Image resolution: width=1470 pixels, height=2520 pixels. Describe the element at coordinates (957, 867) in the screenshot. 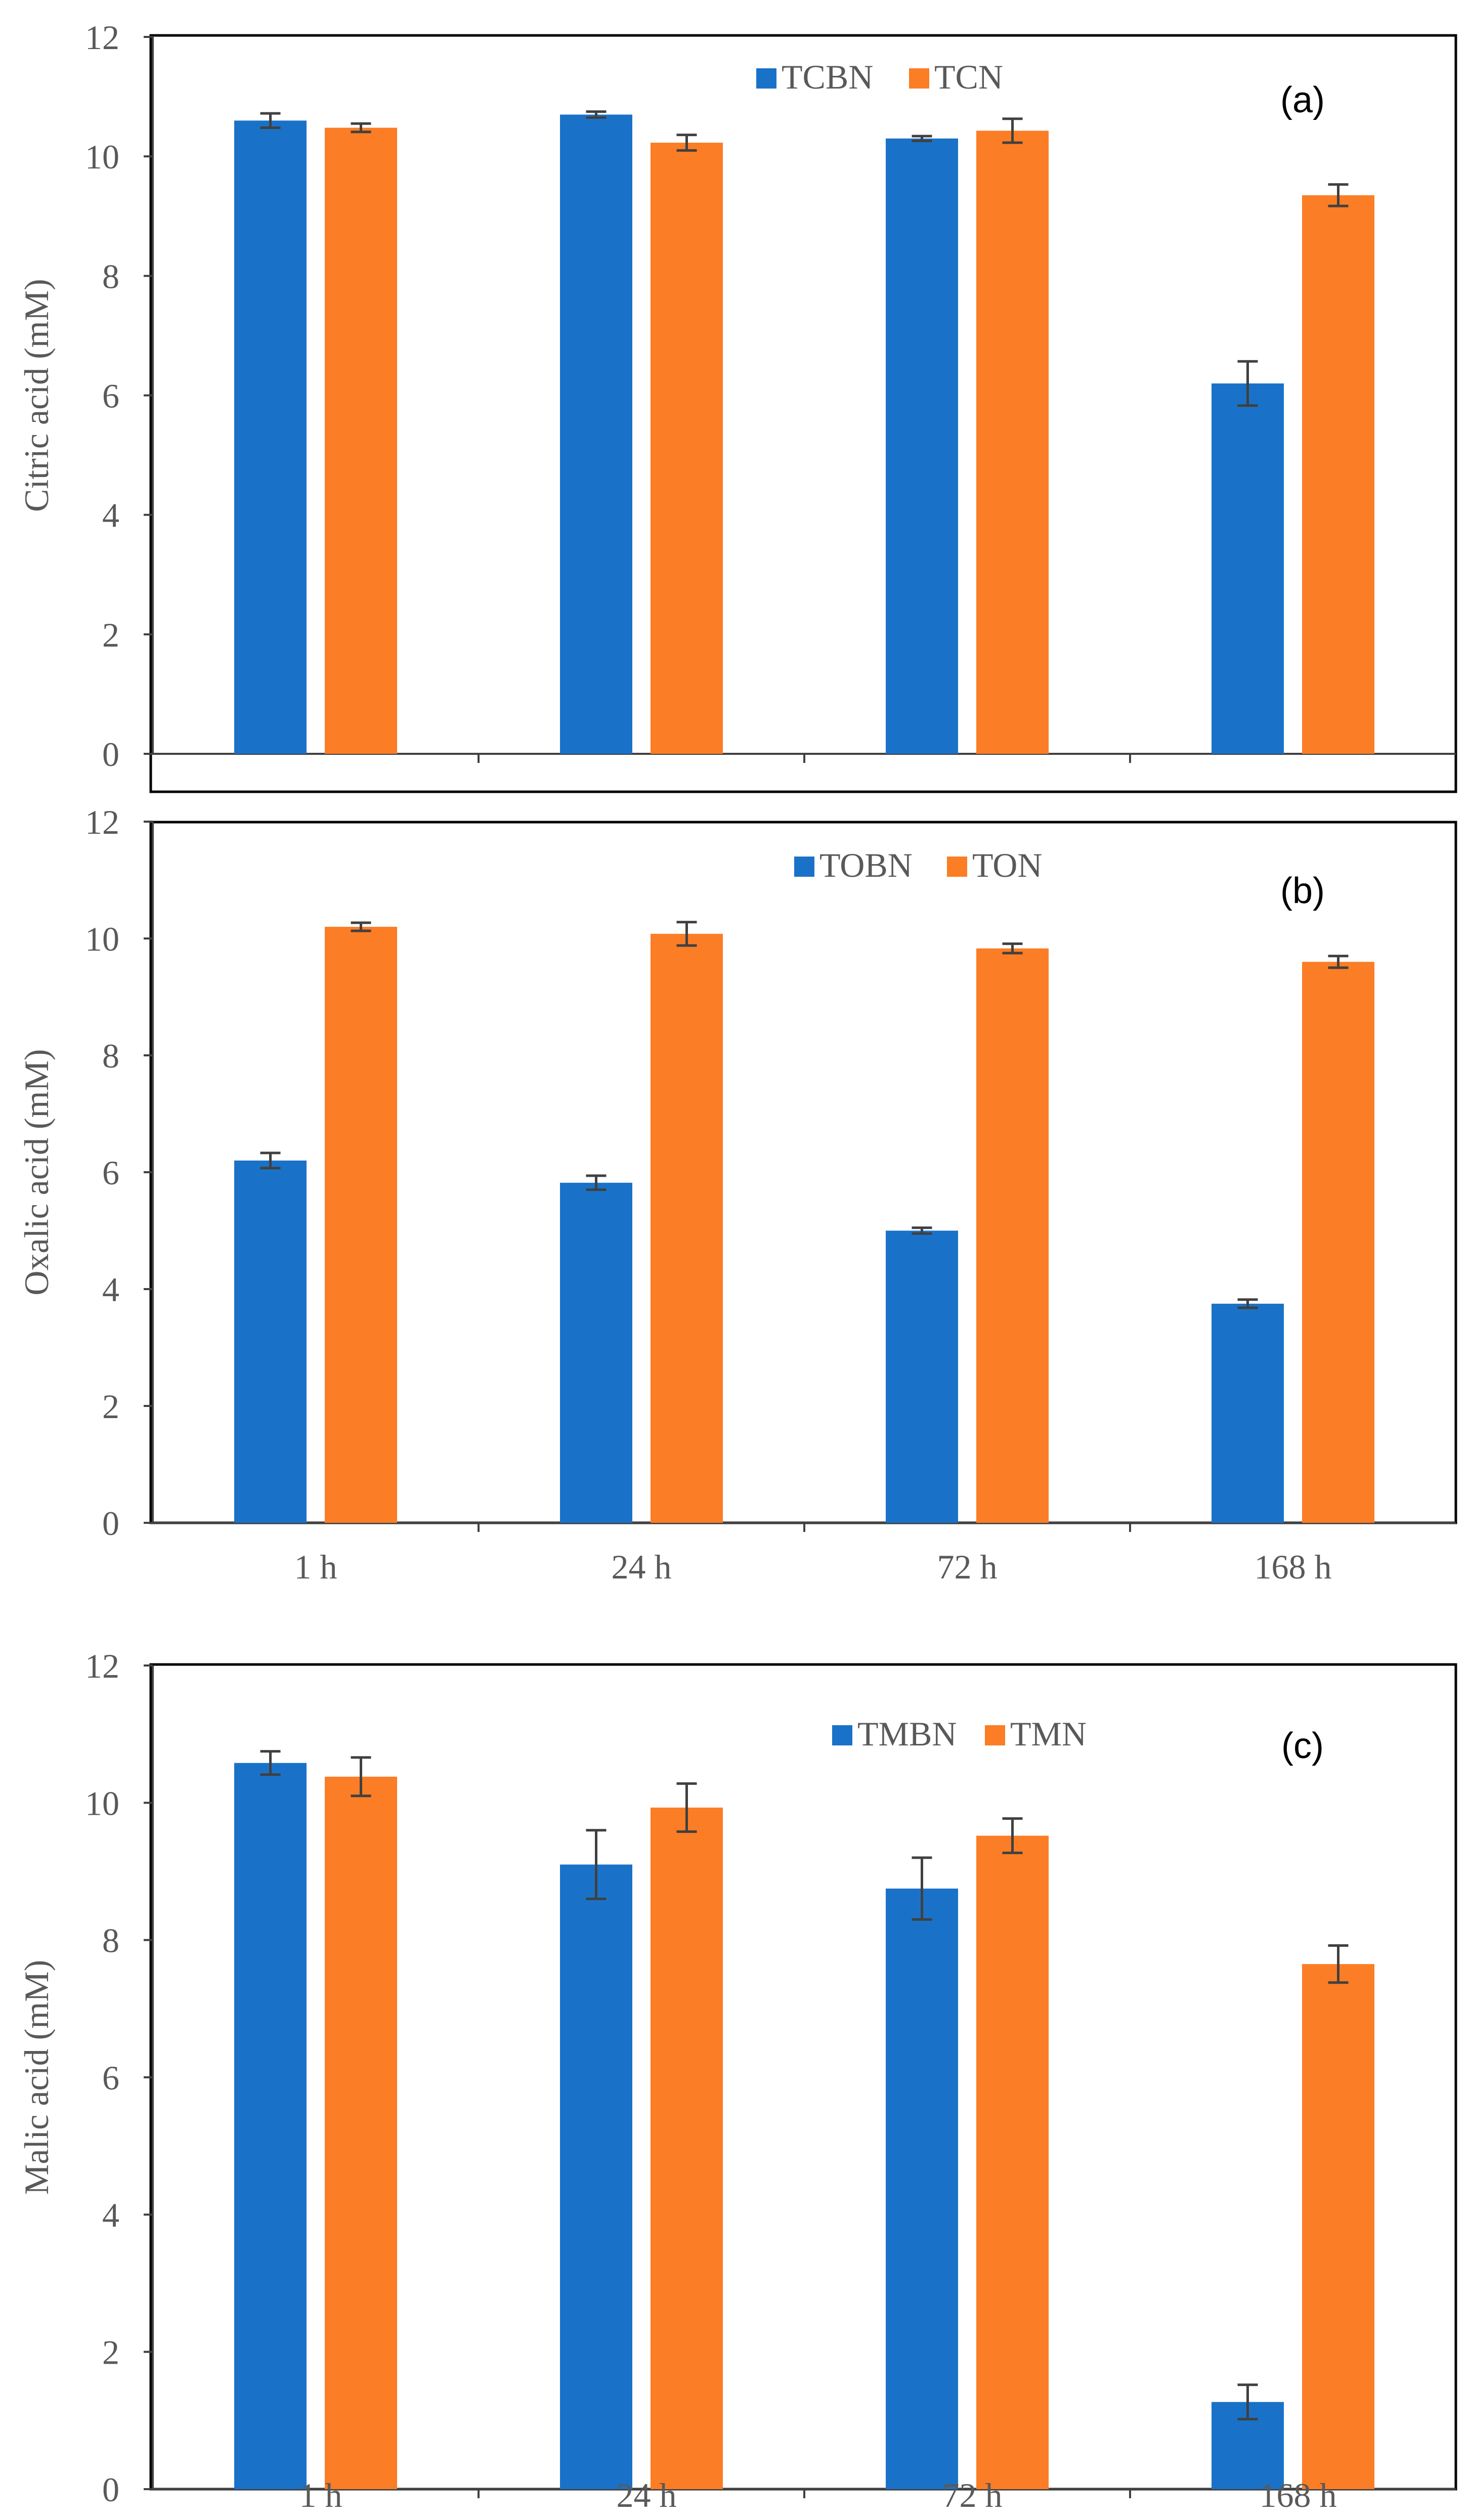

I see `legend-swatch-TON` at that location.